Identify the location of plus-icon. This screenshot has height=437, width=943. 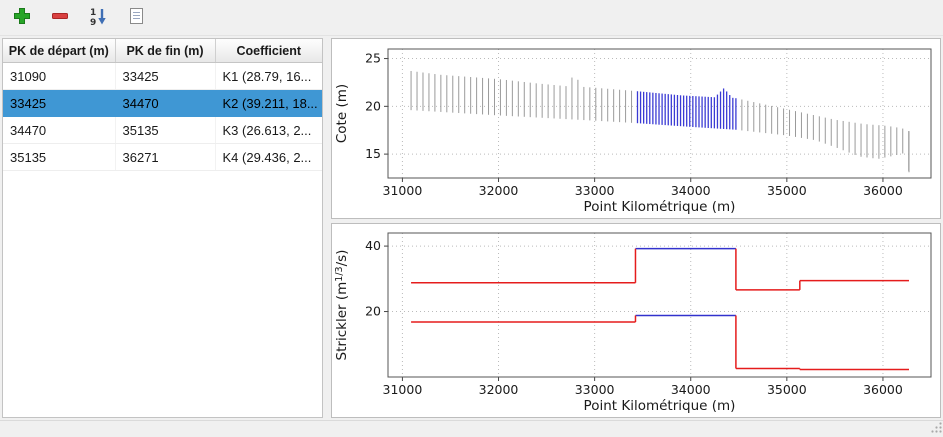
(22, 17).